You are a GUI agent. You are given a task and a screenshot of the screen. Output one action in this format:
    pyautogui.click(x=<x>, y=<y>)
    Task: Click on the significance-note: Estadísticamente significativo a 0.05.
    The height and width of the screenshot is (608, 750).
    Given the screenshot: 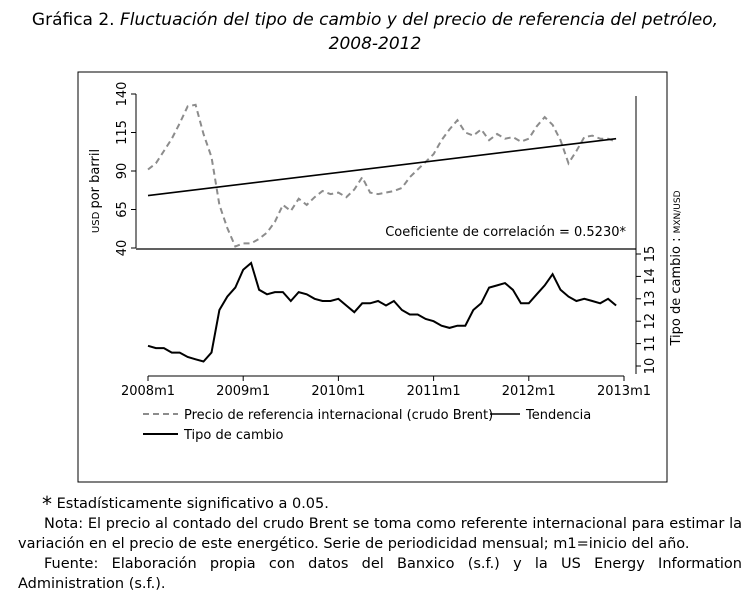 What is the action you would take?
    pyautogui.click(x=192, y=504)
    